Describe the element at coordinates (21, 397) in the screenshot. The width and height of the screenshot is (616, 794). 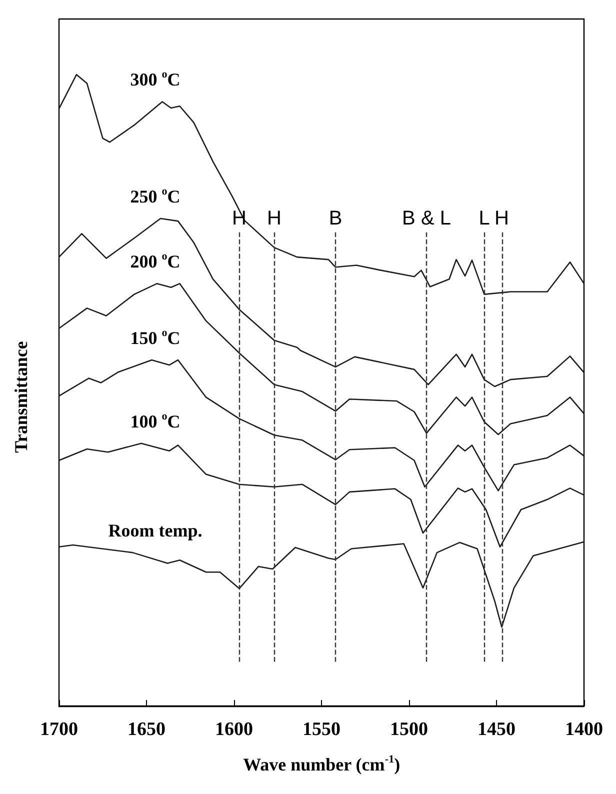
I see `y-axis-title: Transmittance` at that location.